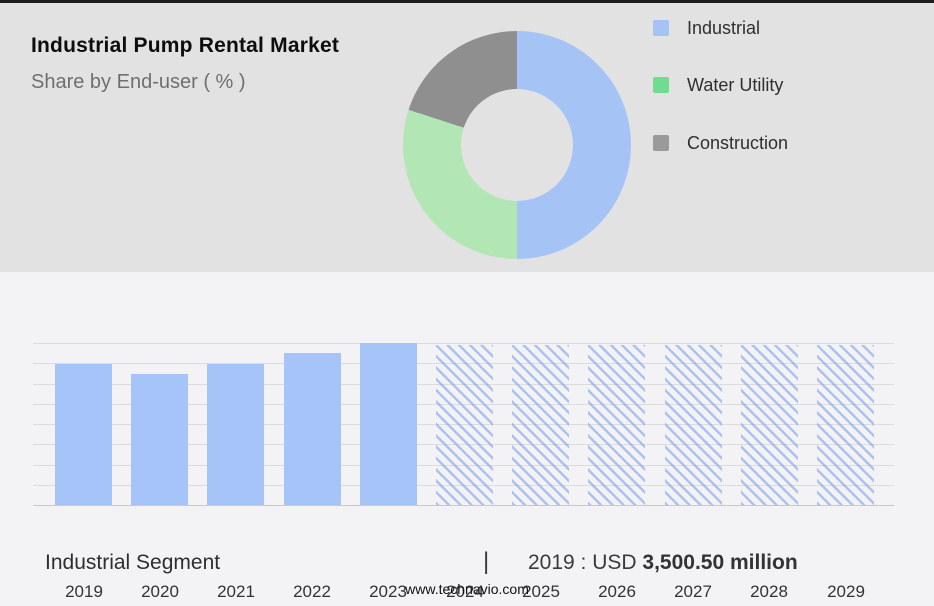 This screenshot has height=606, width=934. Describe the element at coordinates (467, 1) in the screenshot. I see `top-border` at that location.